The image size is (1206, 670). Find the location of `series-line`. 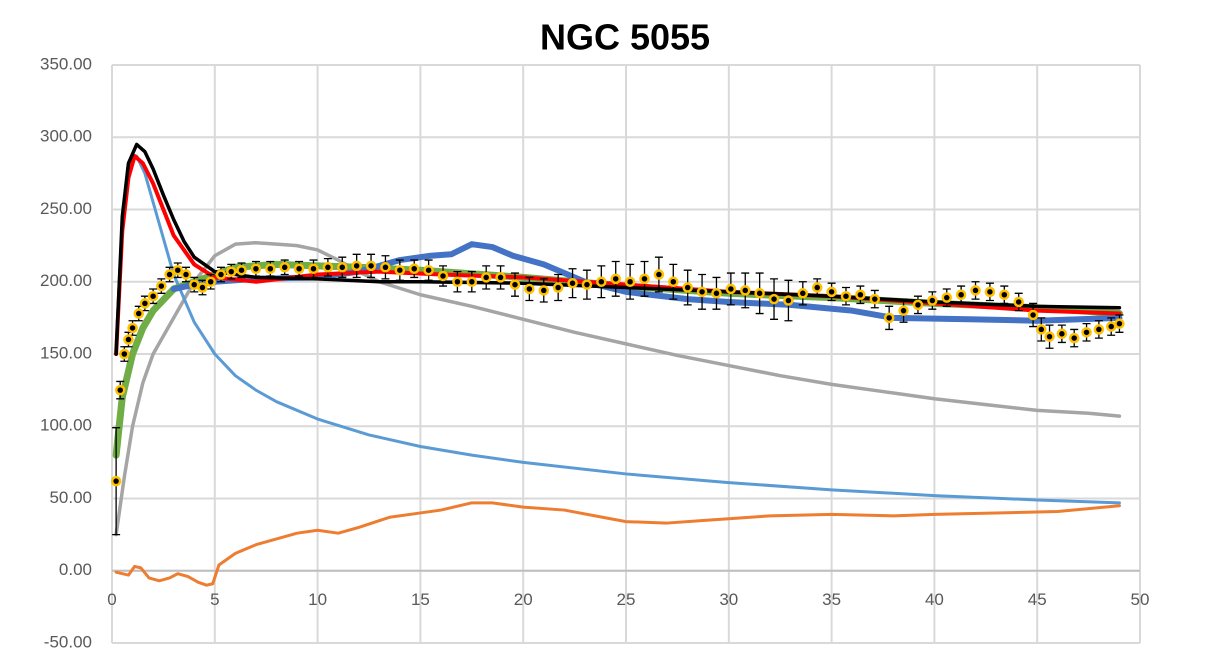

series-line is located at coordinates (617, 544).